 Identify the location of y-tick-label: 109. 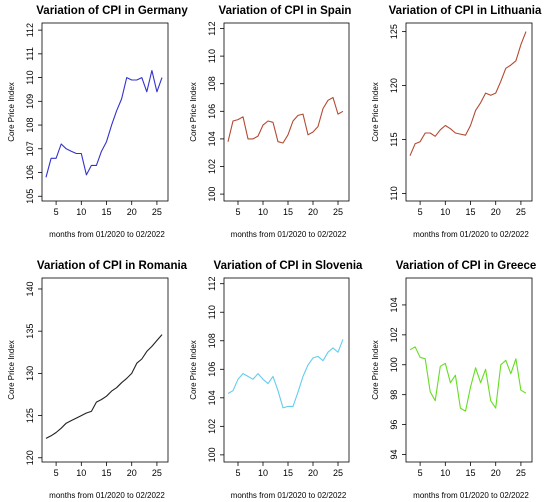
(30, 101).